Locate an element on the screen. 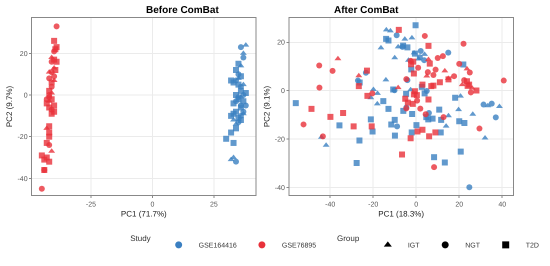 This screenshot has height=266, width=550. text: Study is located at coordinates (140, 238).